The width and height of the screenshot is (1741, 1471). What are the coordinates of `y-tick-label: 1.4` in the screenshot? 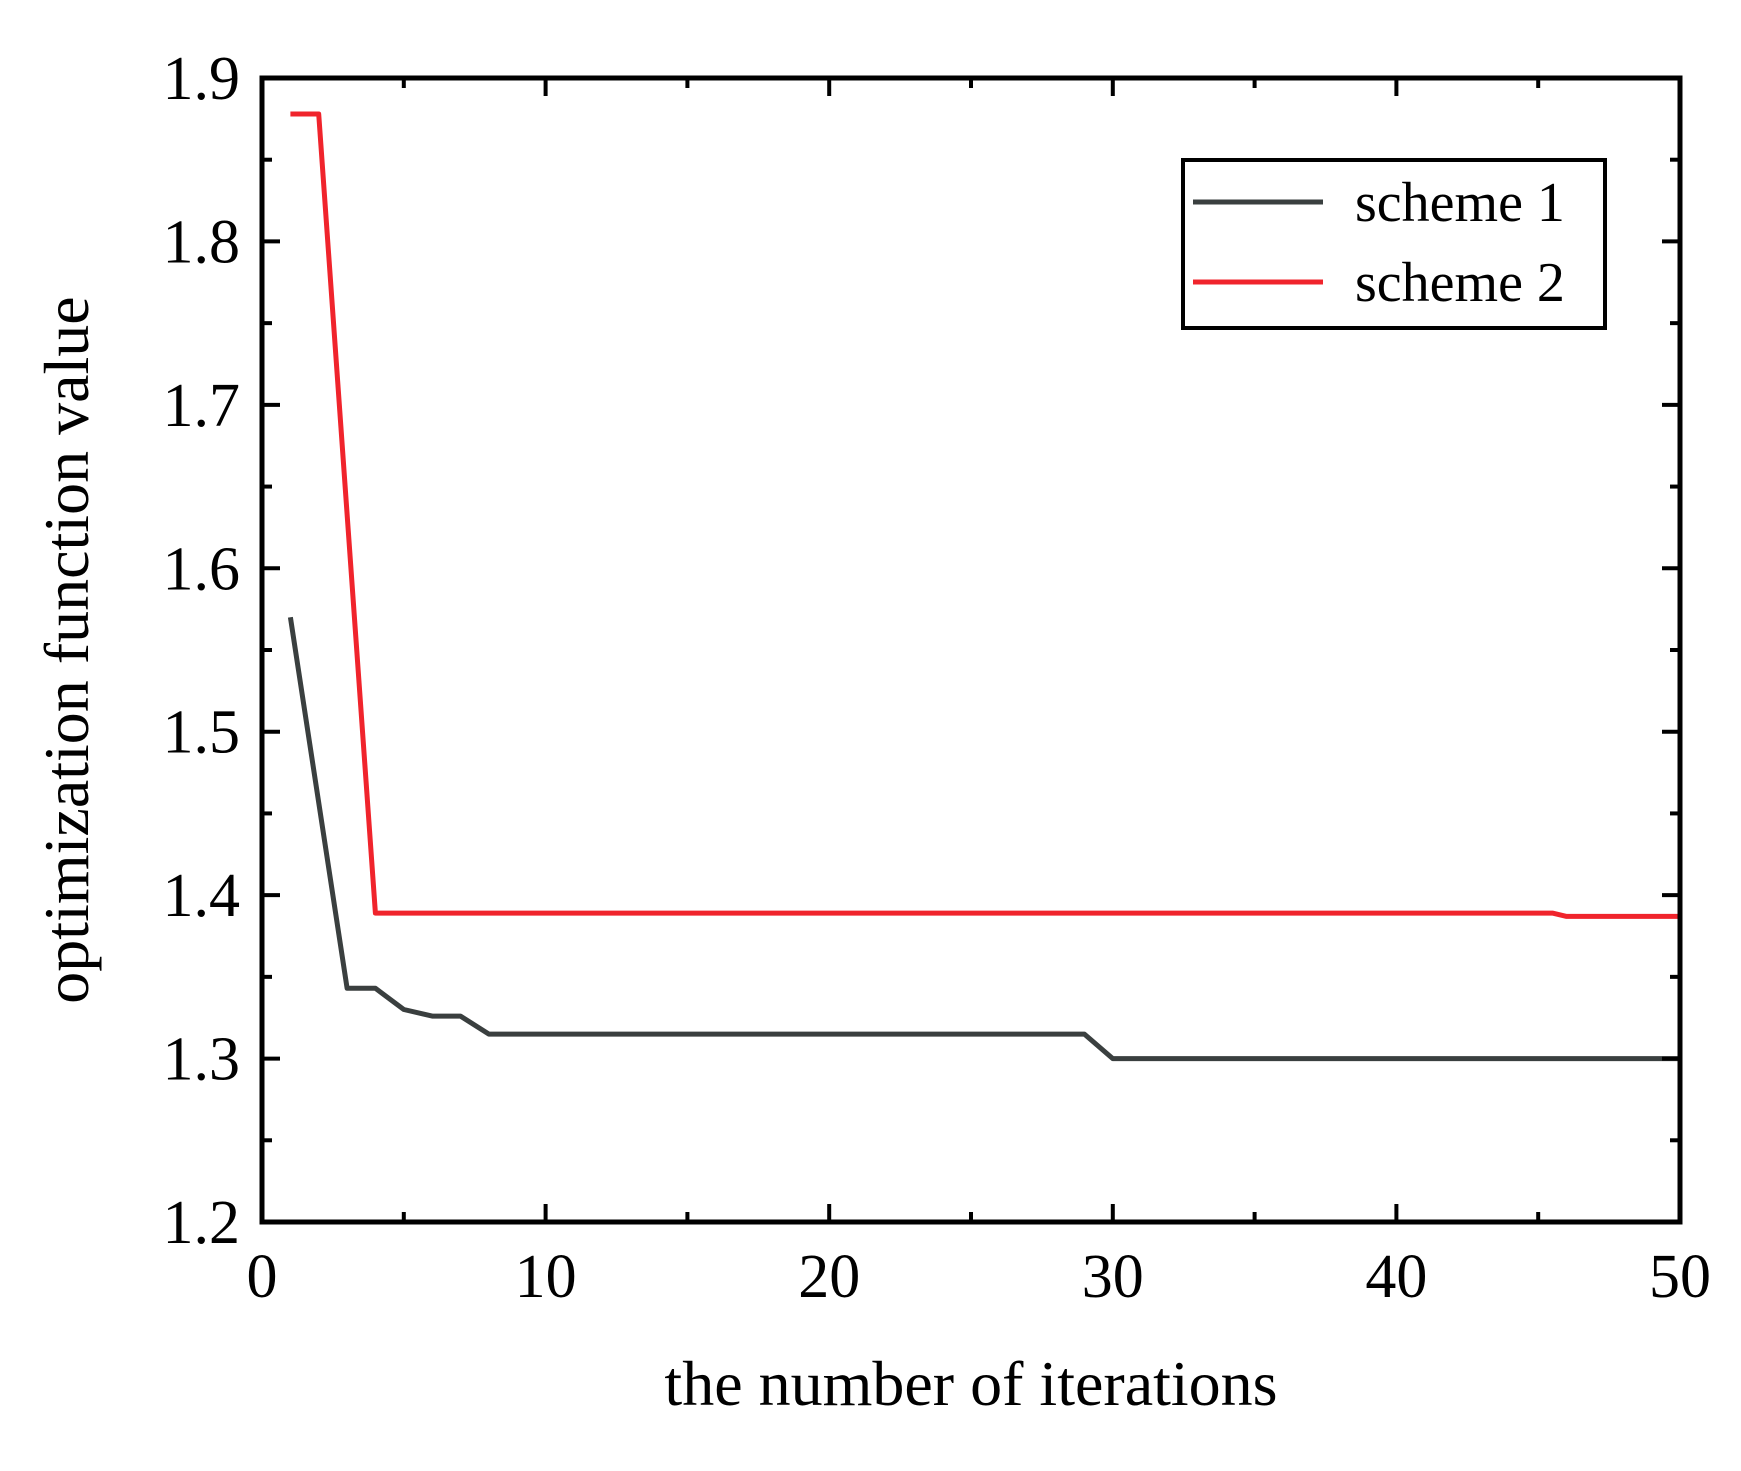 It's located at (202, 896).